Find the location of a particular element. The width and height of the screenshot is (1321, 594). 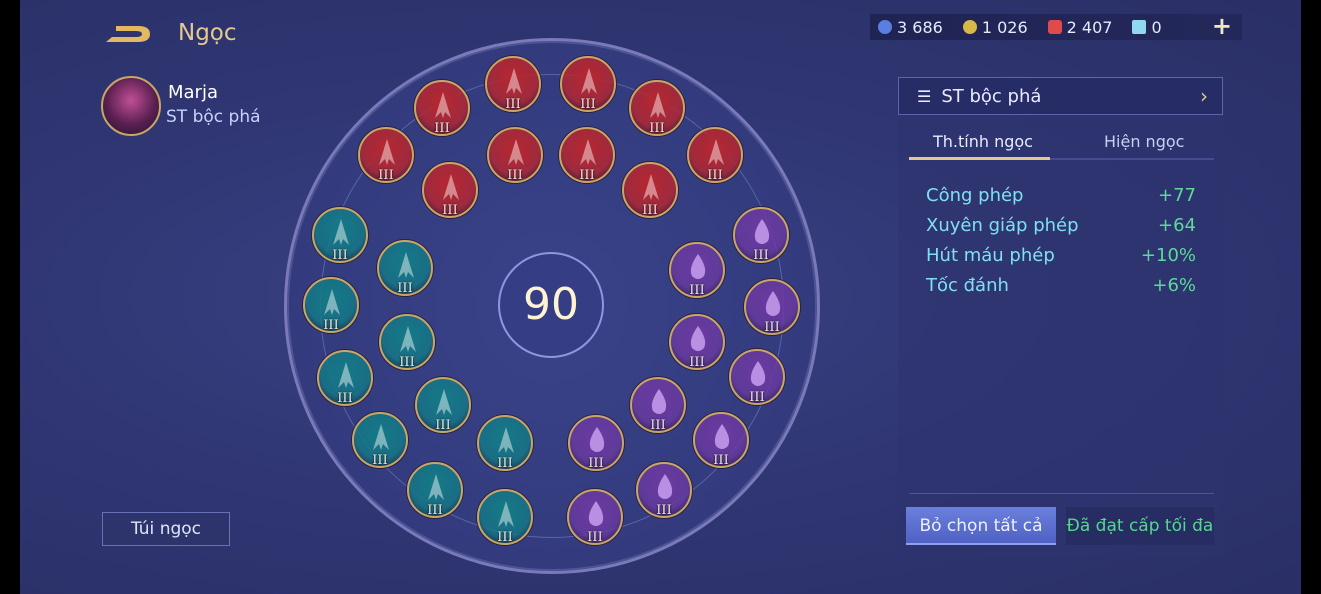

rune-bag-button: Túi ngọc is located at coordinates (166, 529).